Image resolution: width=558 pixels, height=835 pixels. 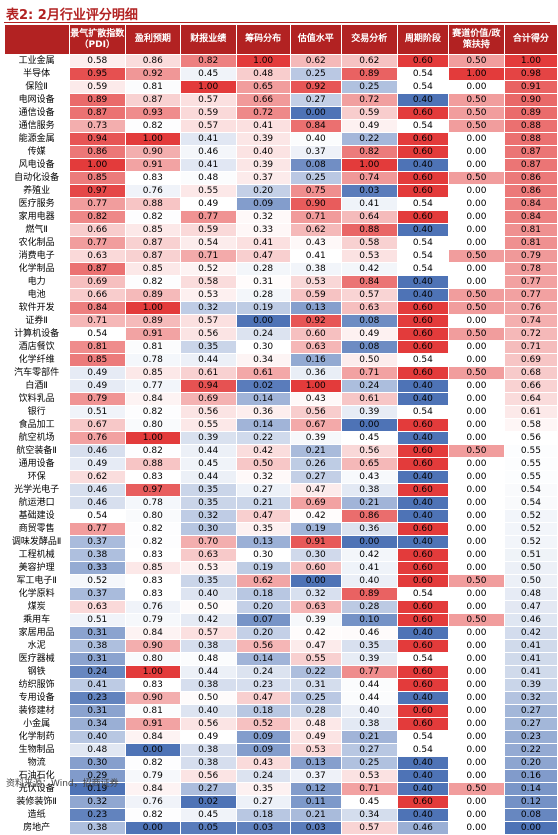 I want to click on table-row: 养殖业 0.97 0.76 0.55 0.20 0.75 0.03 0.60 0.00 0.86, so click(x=281, y=191).